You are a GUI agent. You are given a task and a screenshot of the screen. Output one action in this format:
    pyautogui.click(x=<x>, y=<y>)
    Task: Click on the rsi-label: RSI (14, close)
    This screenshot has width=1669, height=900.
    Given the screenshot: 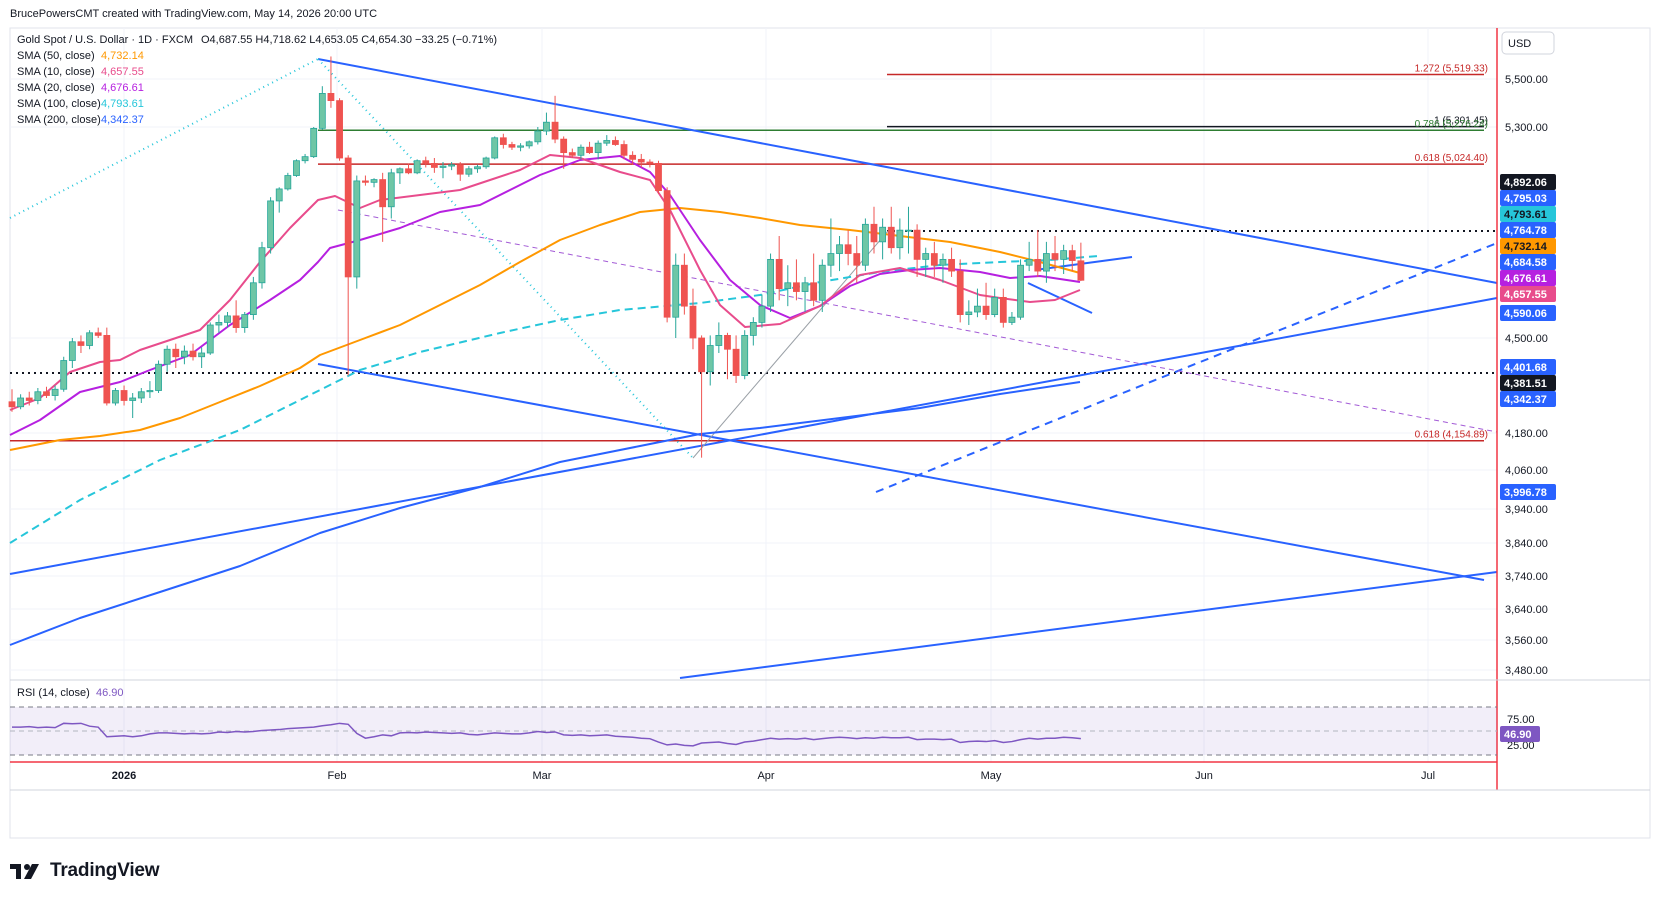 What is the action you would take?
    pyautogui.click(x=53, y=693)
    